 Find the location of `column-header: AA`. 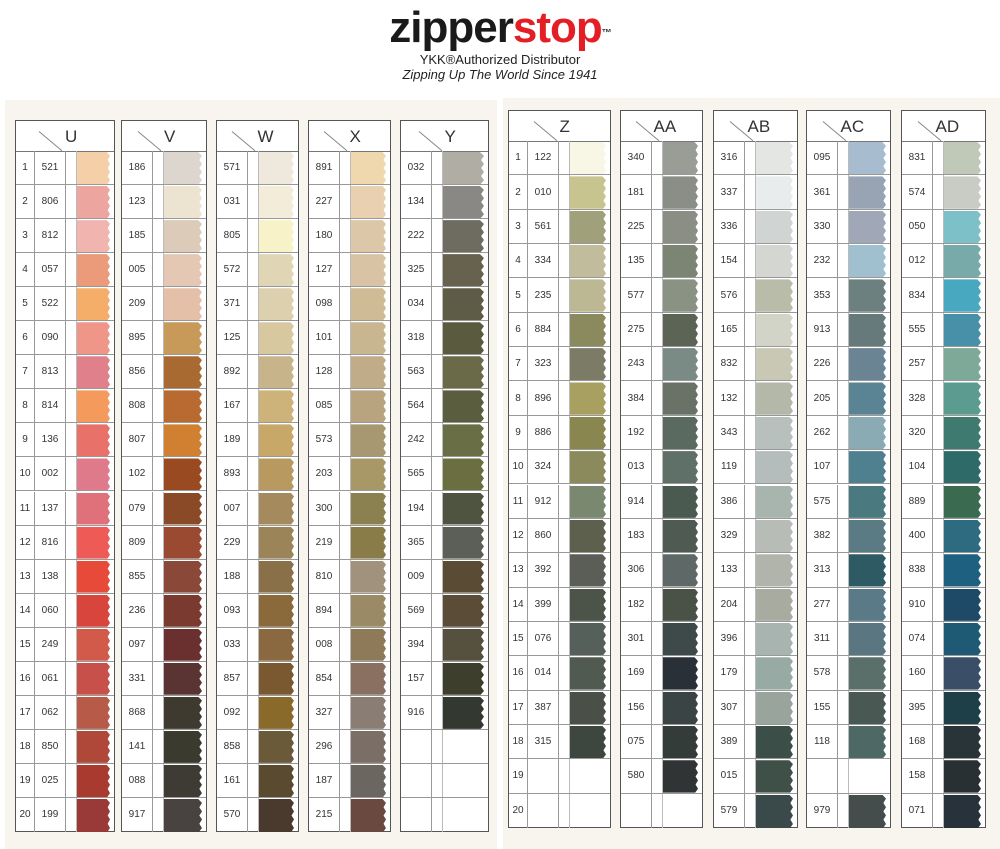

column-header: AA is located at coordinates (661, 126).